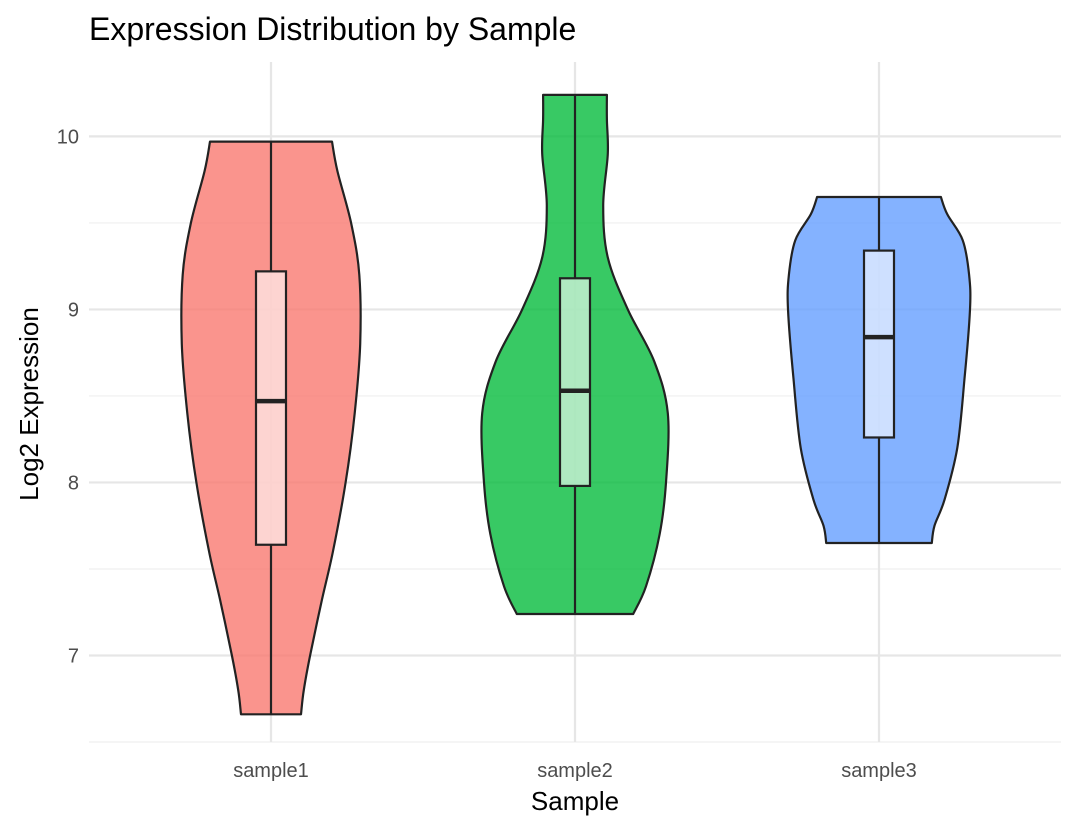 The image size is (1076, 830). I want to click on x-axis-title: Sample, so click(575, 801).